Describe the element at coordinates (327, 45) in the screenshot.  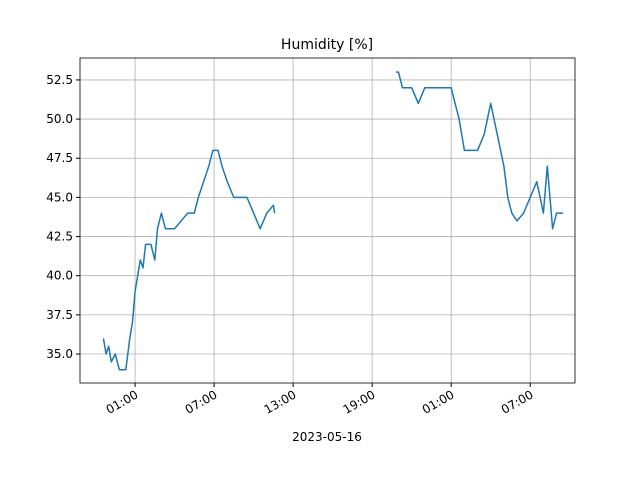
I see `chart-title: Humidity [%]` at that location.